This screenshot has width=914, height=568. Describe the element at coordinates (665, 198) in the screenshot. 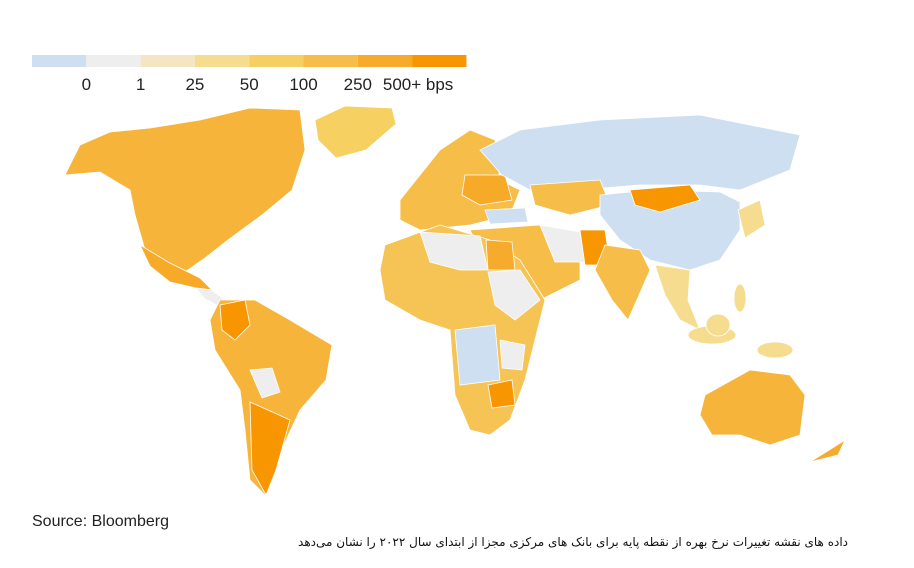

I see `mongolia` at that location.